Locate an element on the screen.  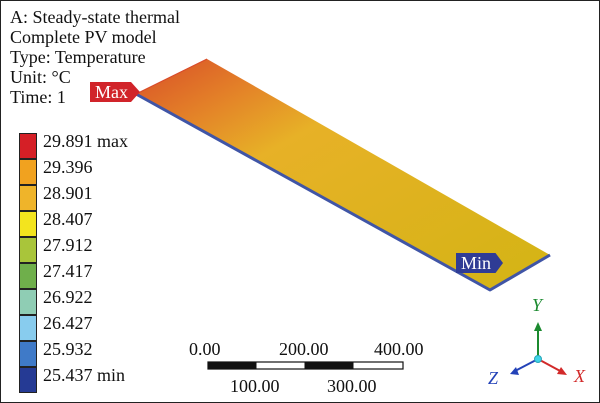
y-axis-arrow is located at coordinates (538, 326).